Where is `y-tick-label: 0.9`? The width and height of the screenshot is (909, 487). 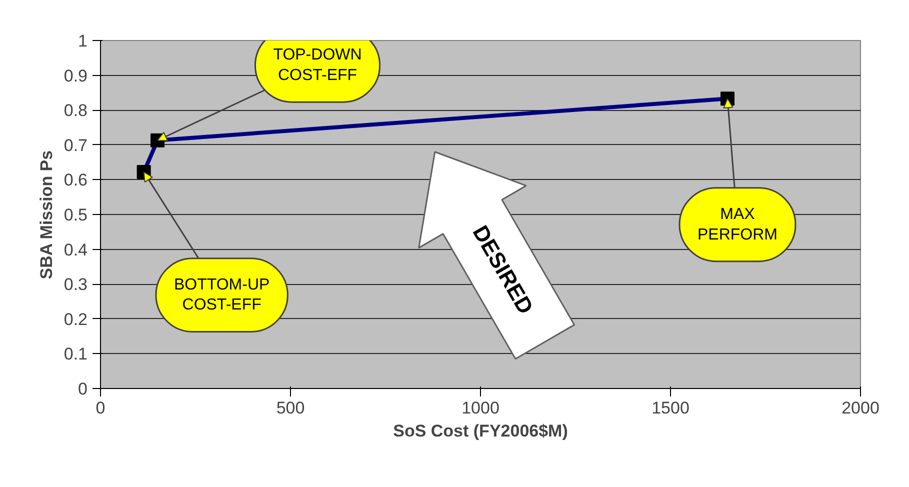 y-tick-label: 0.9 is located at coordinates (76, 76).